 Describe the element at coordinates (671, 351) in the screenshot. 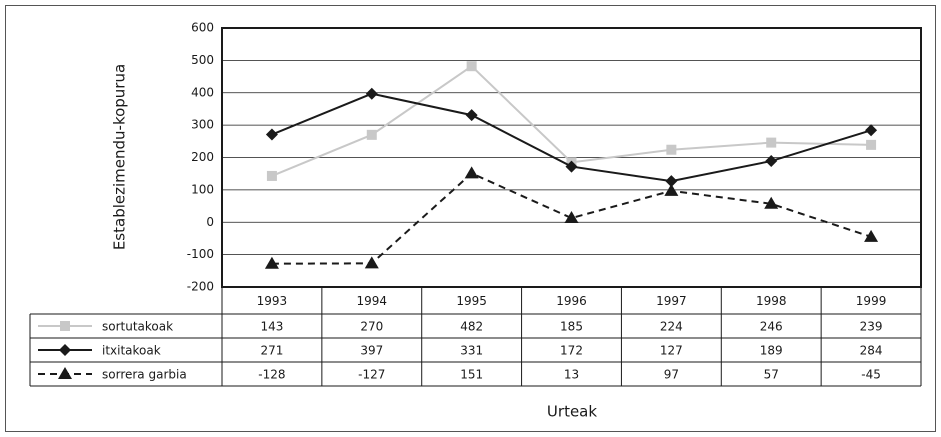

I see `table-value: 127` at that location.